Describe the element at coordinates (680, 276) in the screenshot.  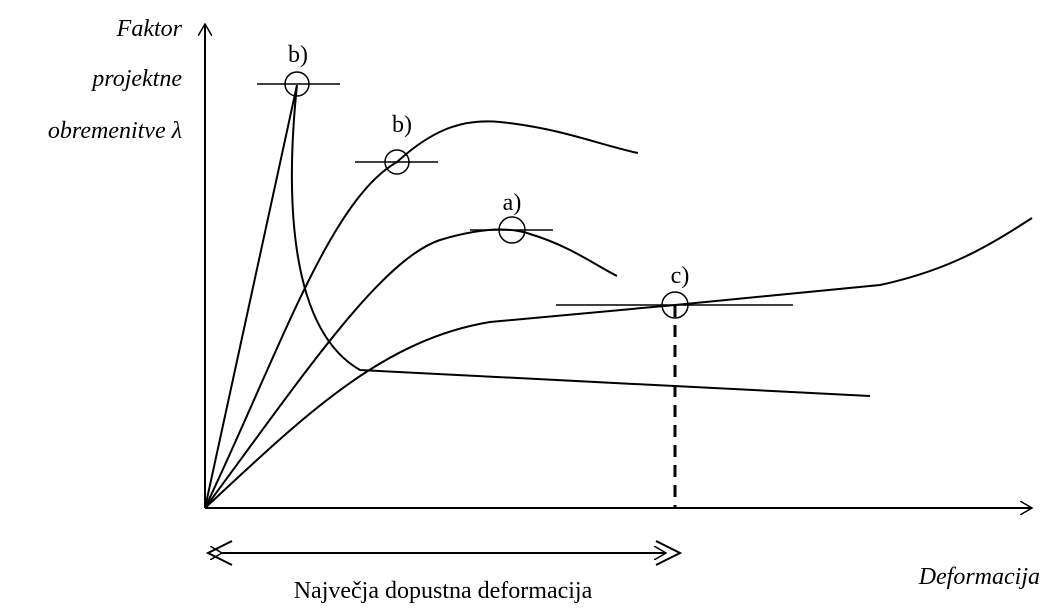
I see `annotation: c)` at that location.